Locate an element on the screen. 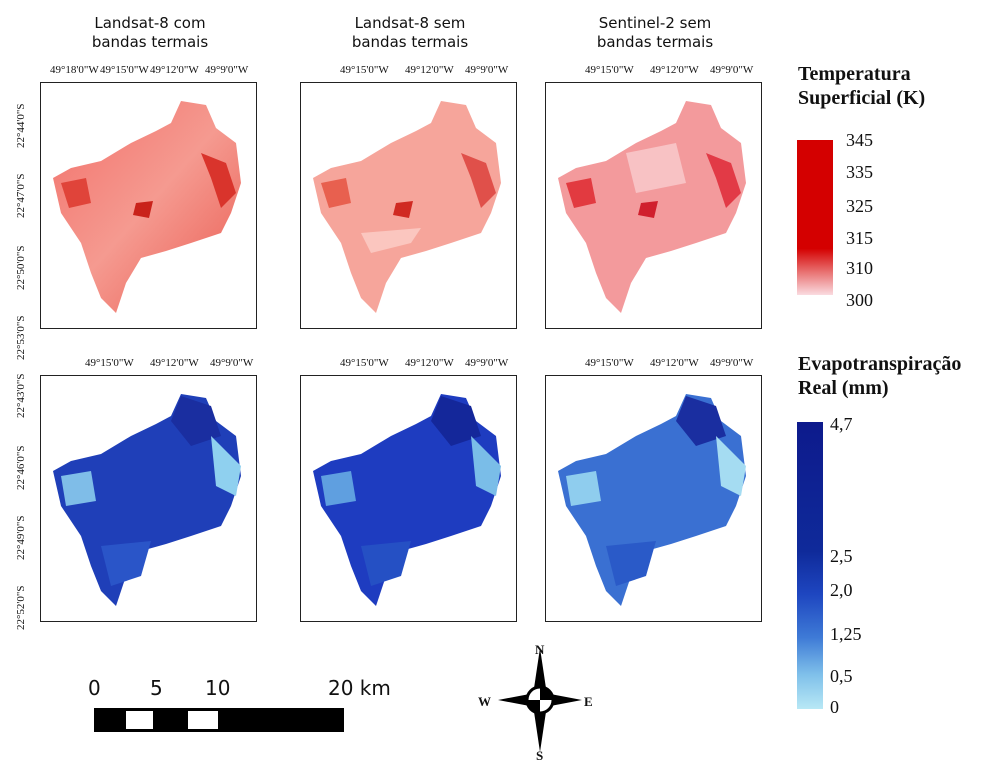 This screenshot has height=764, width=999. legend-temp-label: 315 is located at coordinates (859, 238).